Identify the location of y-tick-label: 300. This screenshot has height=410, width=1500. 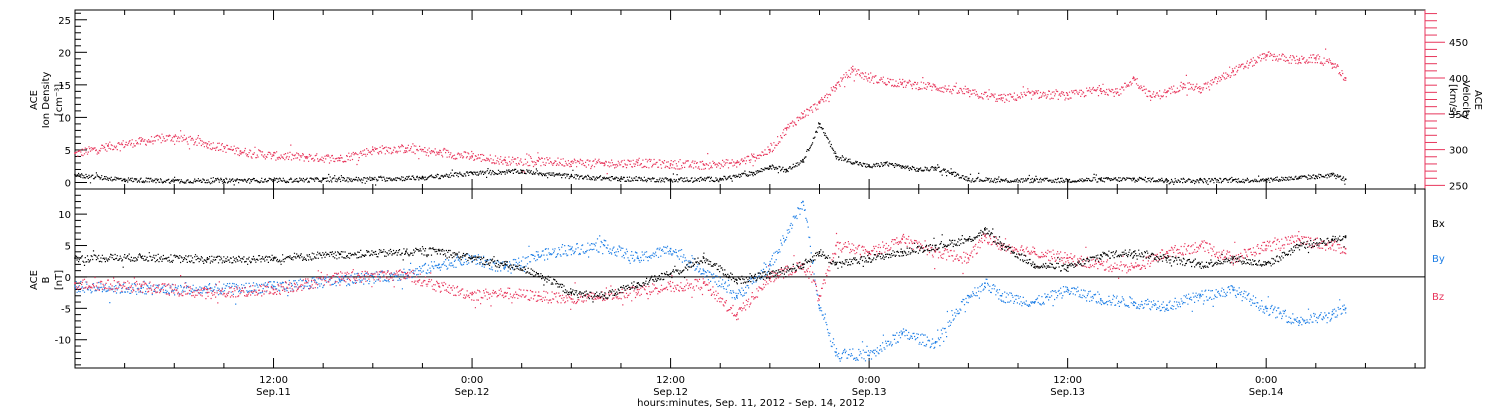
(1458, 151).